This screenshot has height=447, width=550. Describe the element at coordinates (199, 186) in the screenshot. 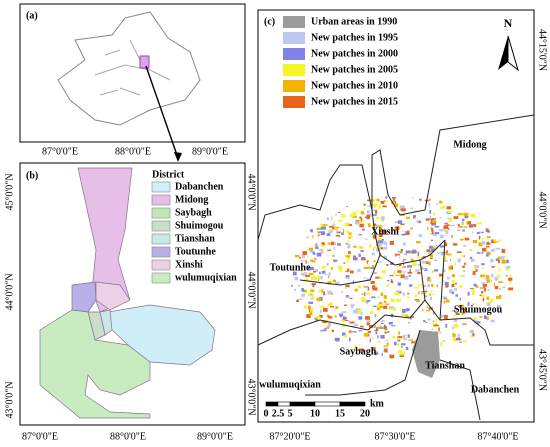

I see `legend-label: Dabanchen` at that location.